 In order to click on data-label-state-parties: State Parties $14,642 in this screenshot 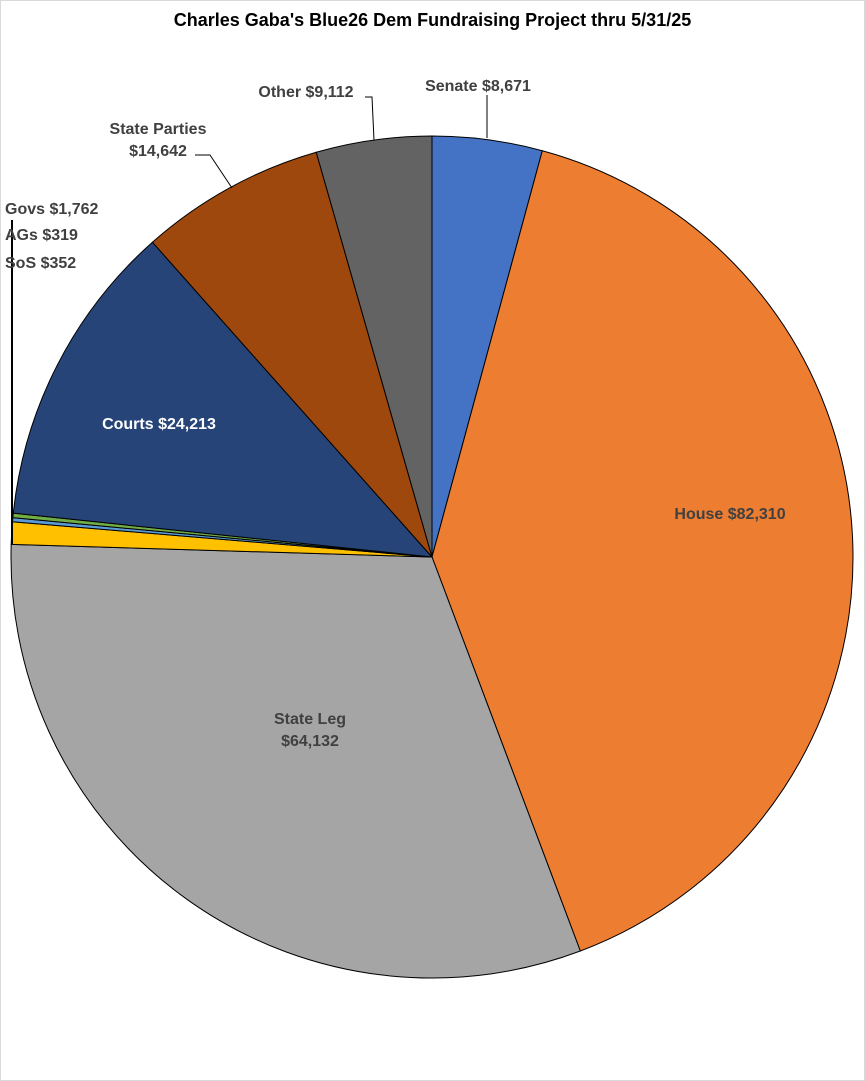, I will do `click(158, 140)`.